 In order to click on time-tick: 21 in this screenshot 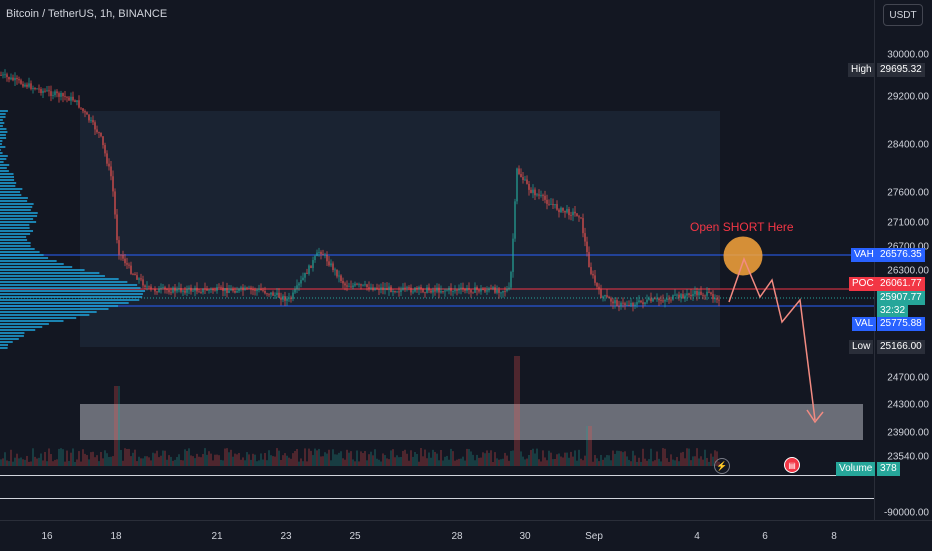, I will do `click(217, 536)`.